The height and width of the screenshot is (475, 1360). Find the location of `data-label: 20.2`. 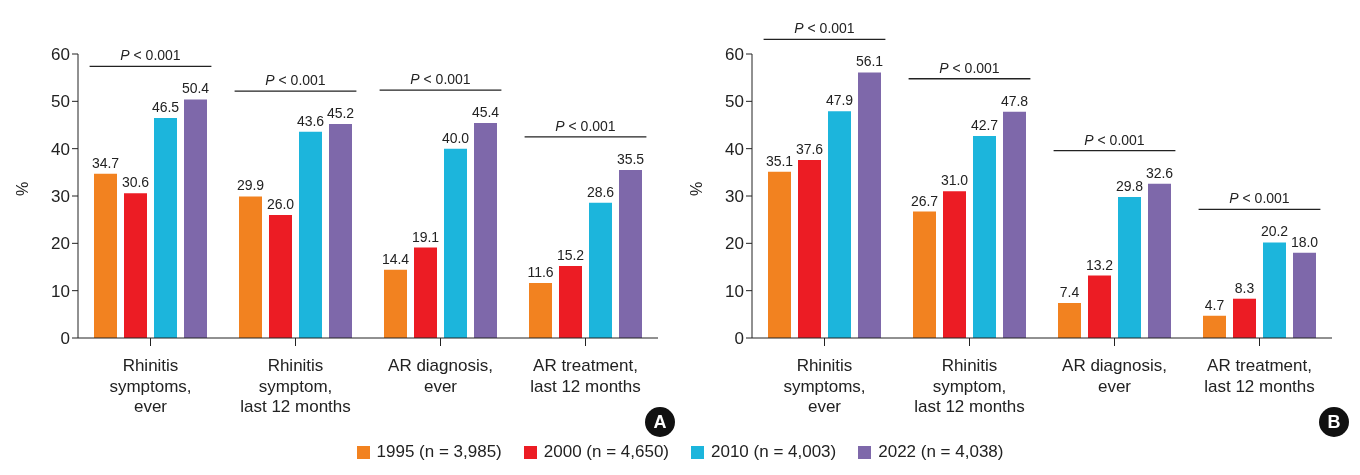

data-label: 20.2 is located at coordinates (1274, 231).